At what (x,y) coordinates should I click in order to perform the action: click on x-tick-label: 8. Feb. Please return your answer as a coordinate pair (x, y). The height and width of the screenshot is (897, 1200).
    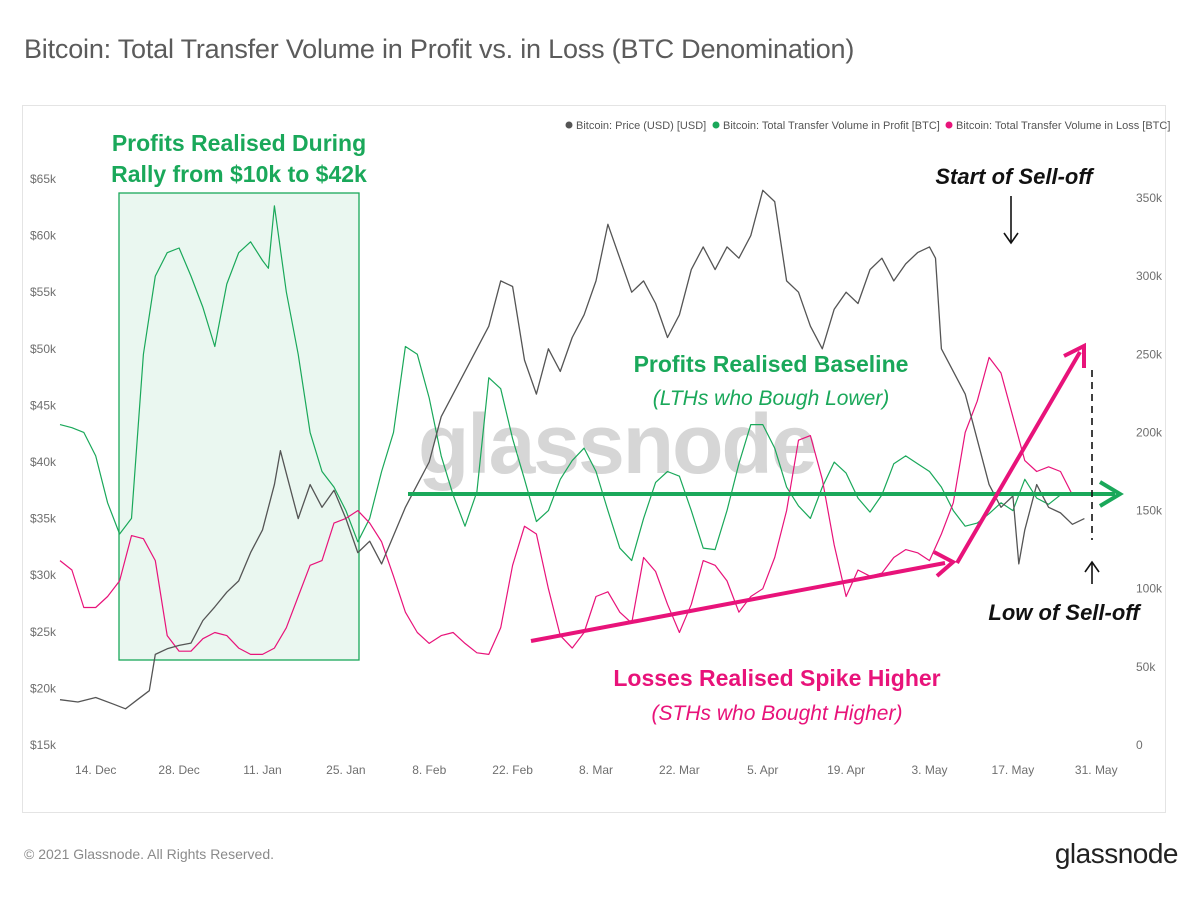
    Looking at the image, I should click on (429, 770).